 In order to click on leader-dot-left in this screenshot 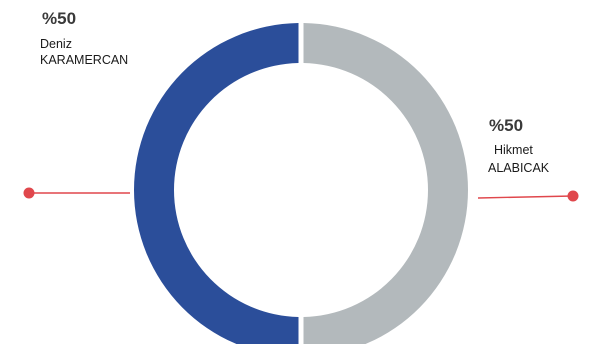, I will do `click(29, 193)`.